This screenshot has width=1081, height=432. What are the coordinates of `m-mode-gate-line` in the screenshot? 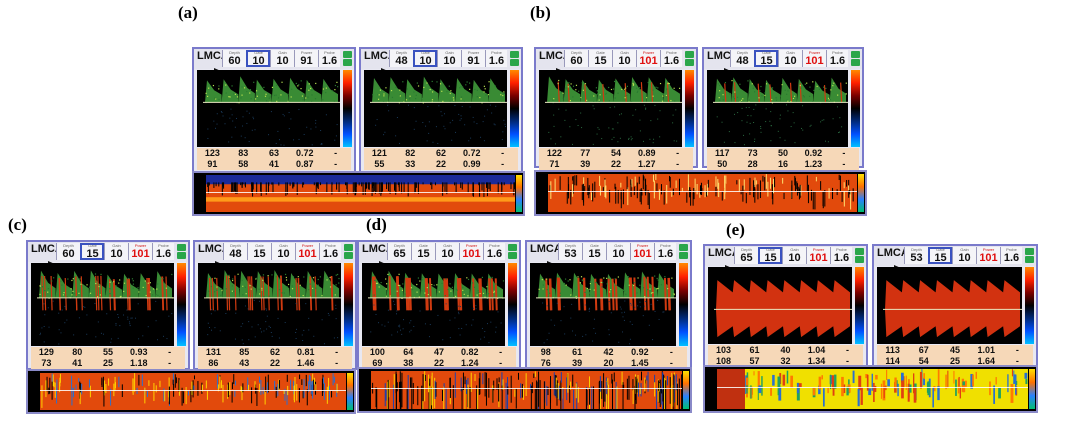 It's located at (702, 192).